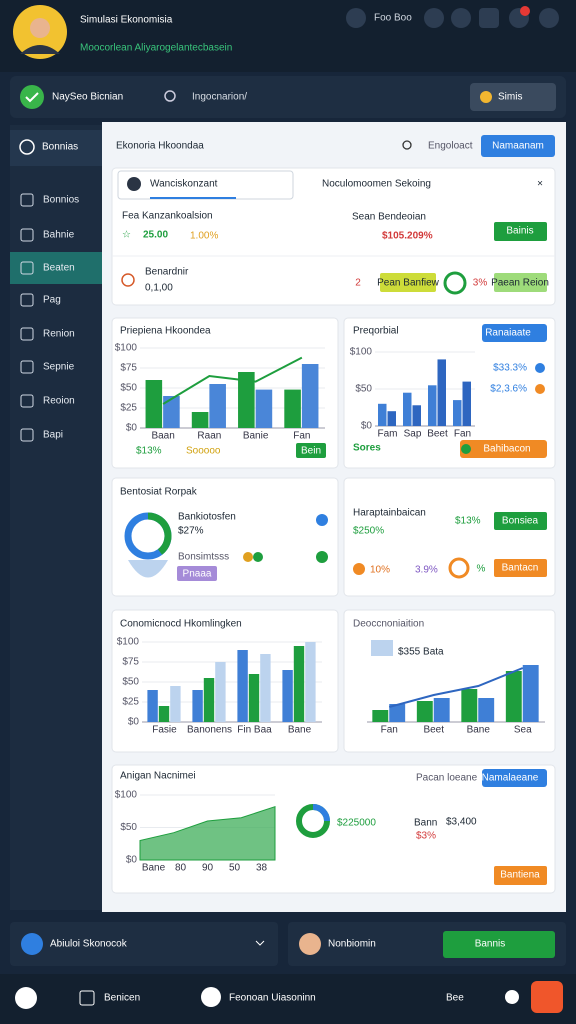  I want to click on sidebar-item: Beaten, so click(59, 268).